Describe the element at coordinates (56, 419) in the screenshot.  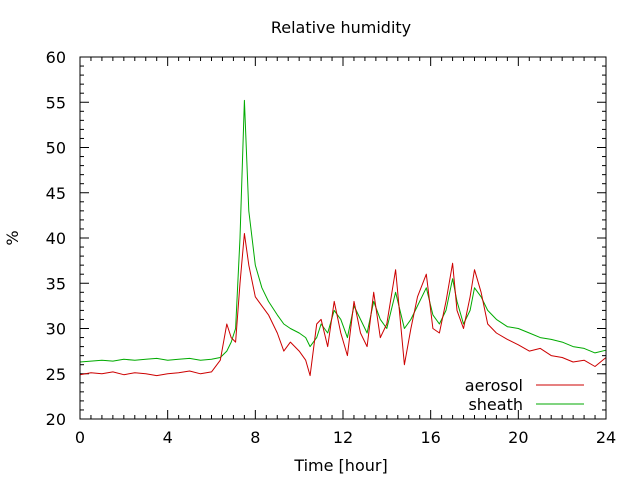
I see `y-tick-label: 20` at that location.